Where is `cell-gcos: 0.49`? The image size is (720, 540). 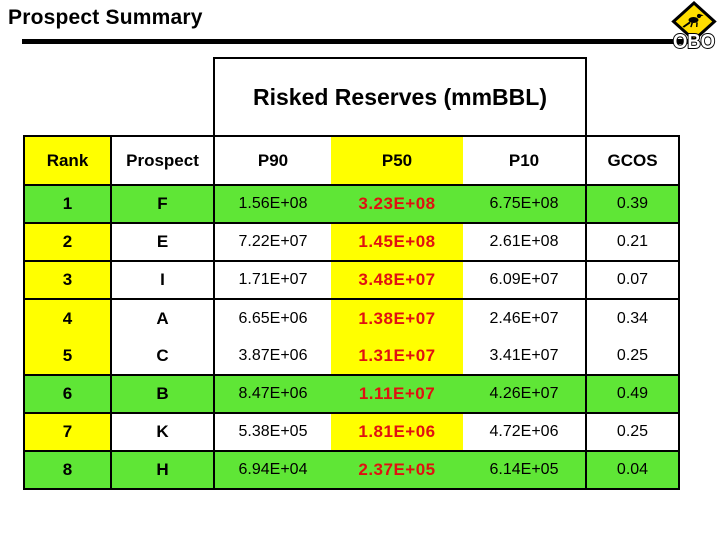
cell-gcos: 0.49 is located at coordinates (633, 393).